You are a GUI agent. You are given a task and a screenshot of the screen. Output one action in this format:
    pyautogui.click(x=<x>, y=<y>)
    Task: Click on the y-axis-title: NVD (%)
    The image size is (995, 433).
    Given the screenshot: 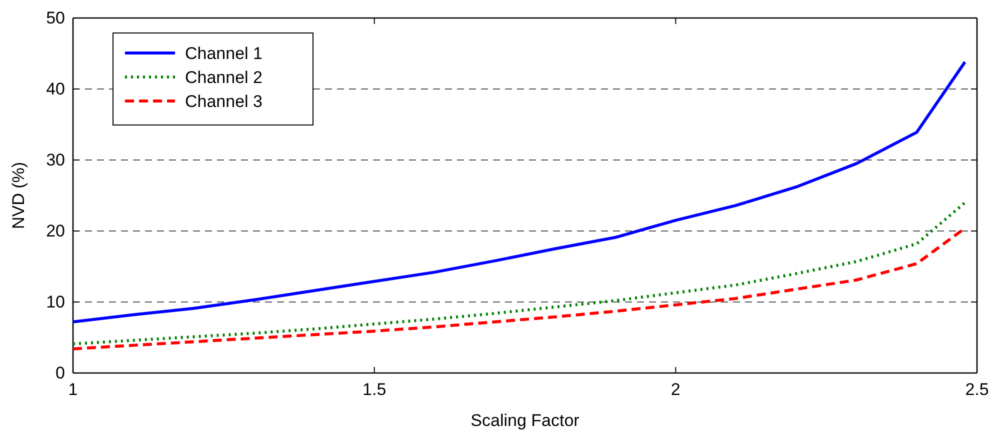 What is the action you would take?
    pyautogui.click(x=18, y=196)
    